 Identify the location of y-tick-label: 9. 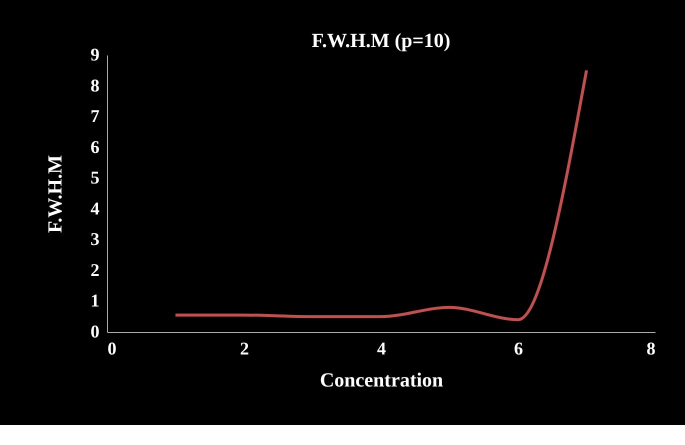
(95, 54).